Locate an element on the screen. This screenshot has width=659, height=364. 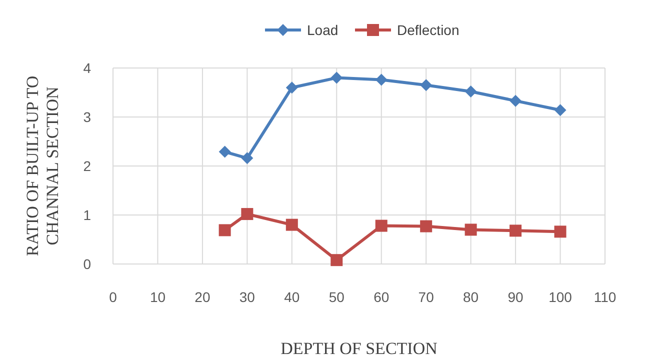
y-tick-label: 2 is located at coordinates (87, 166).